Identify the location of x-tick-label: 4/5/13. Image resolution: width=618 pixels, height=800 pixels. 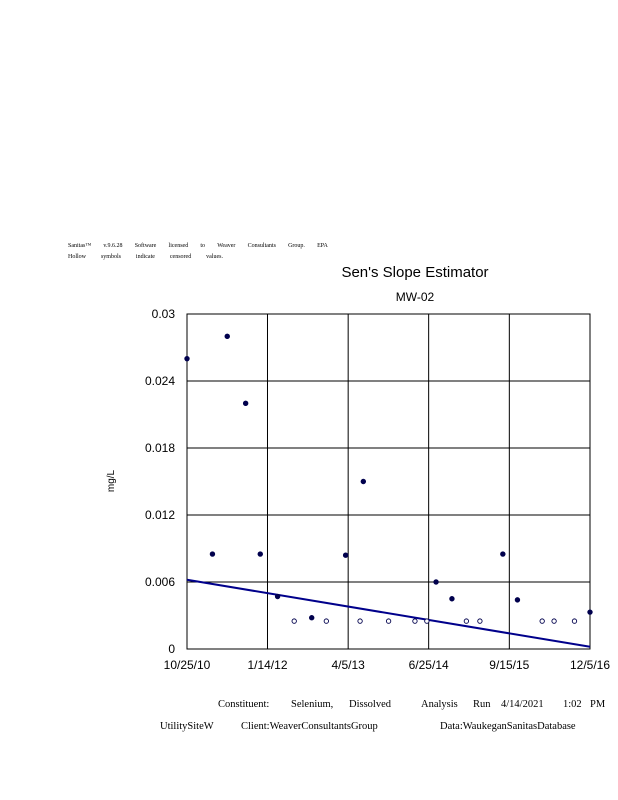
(348, 665).